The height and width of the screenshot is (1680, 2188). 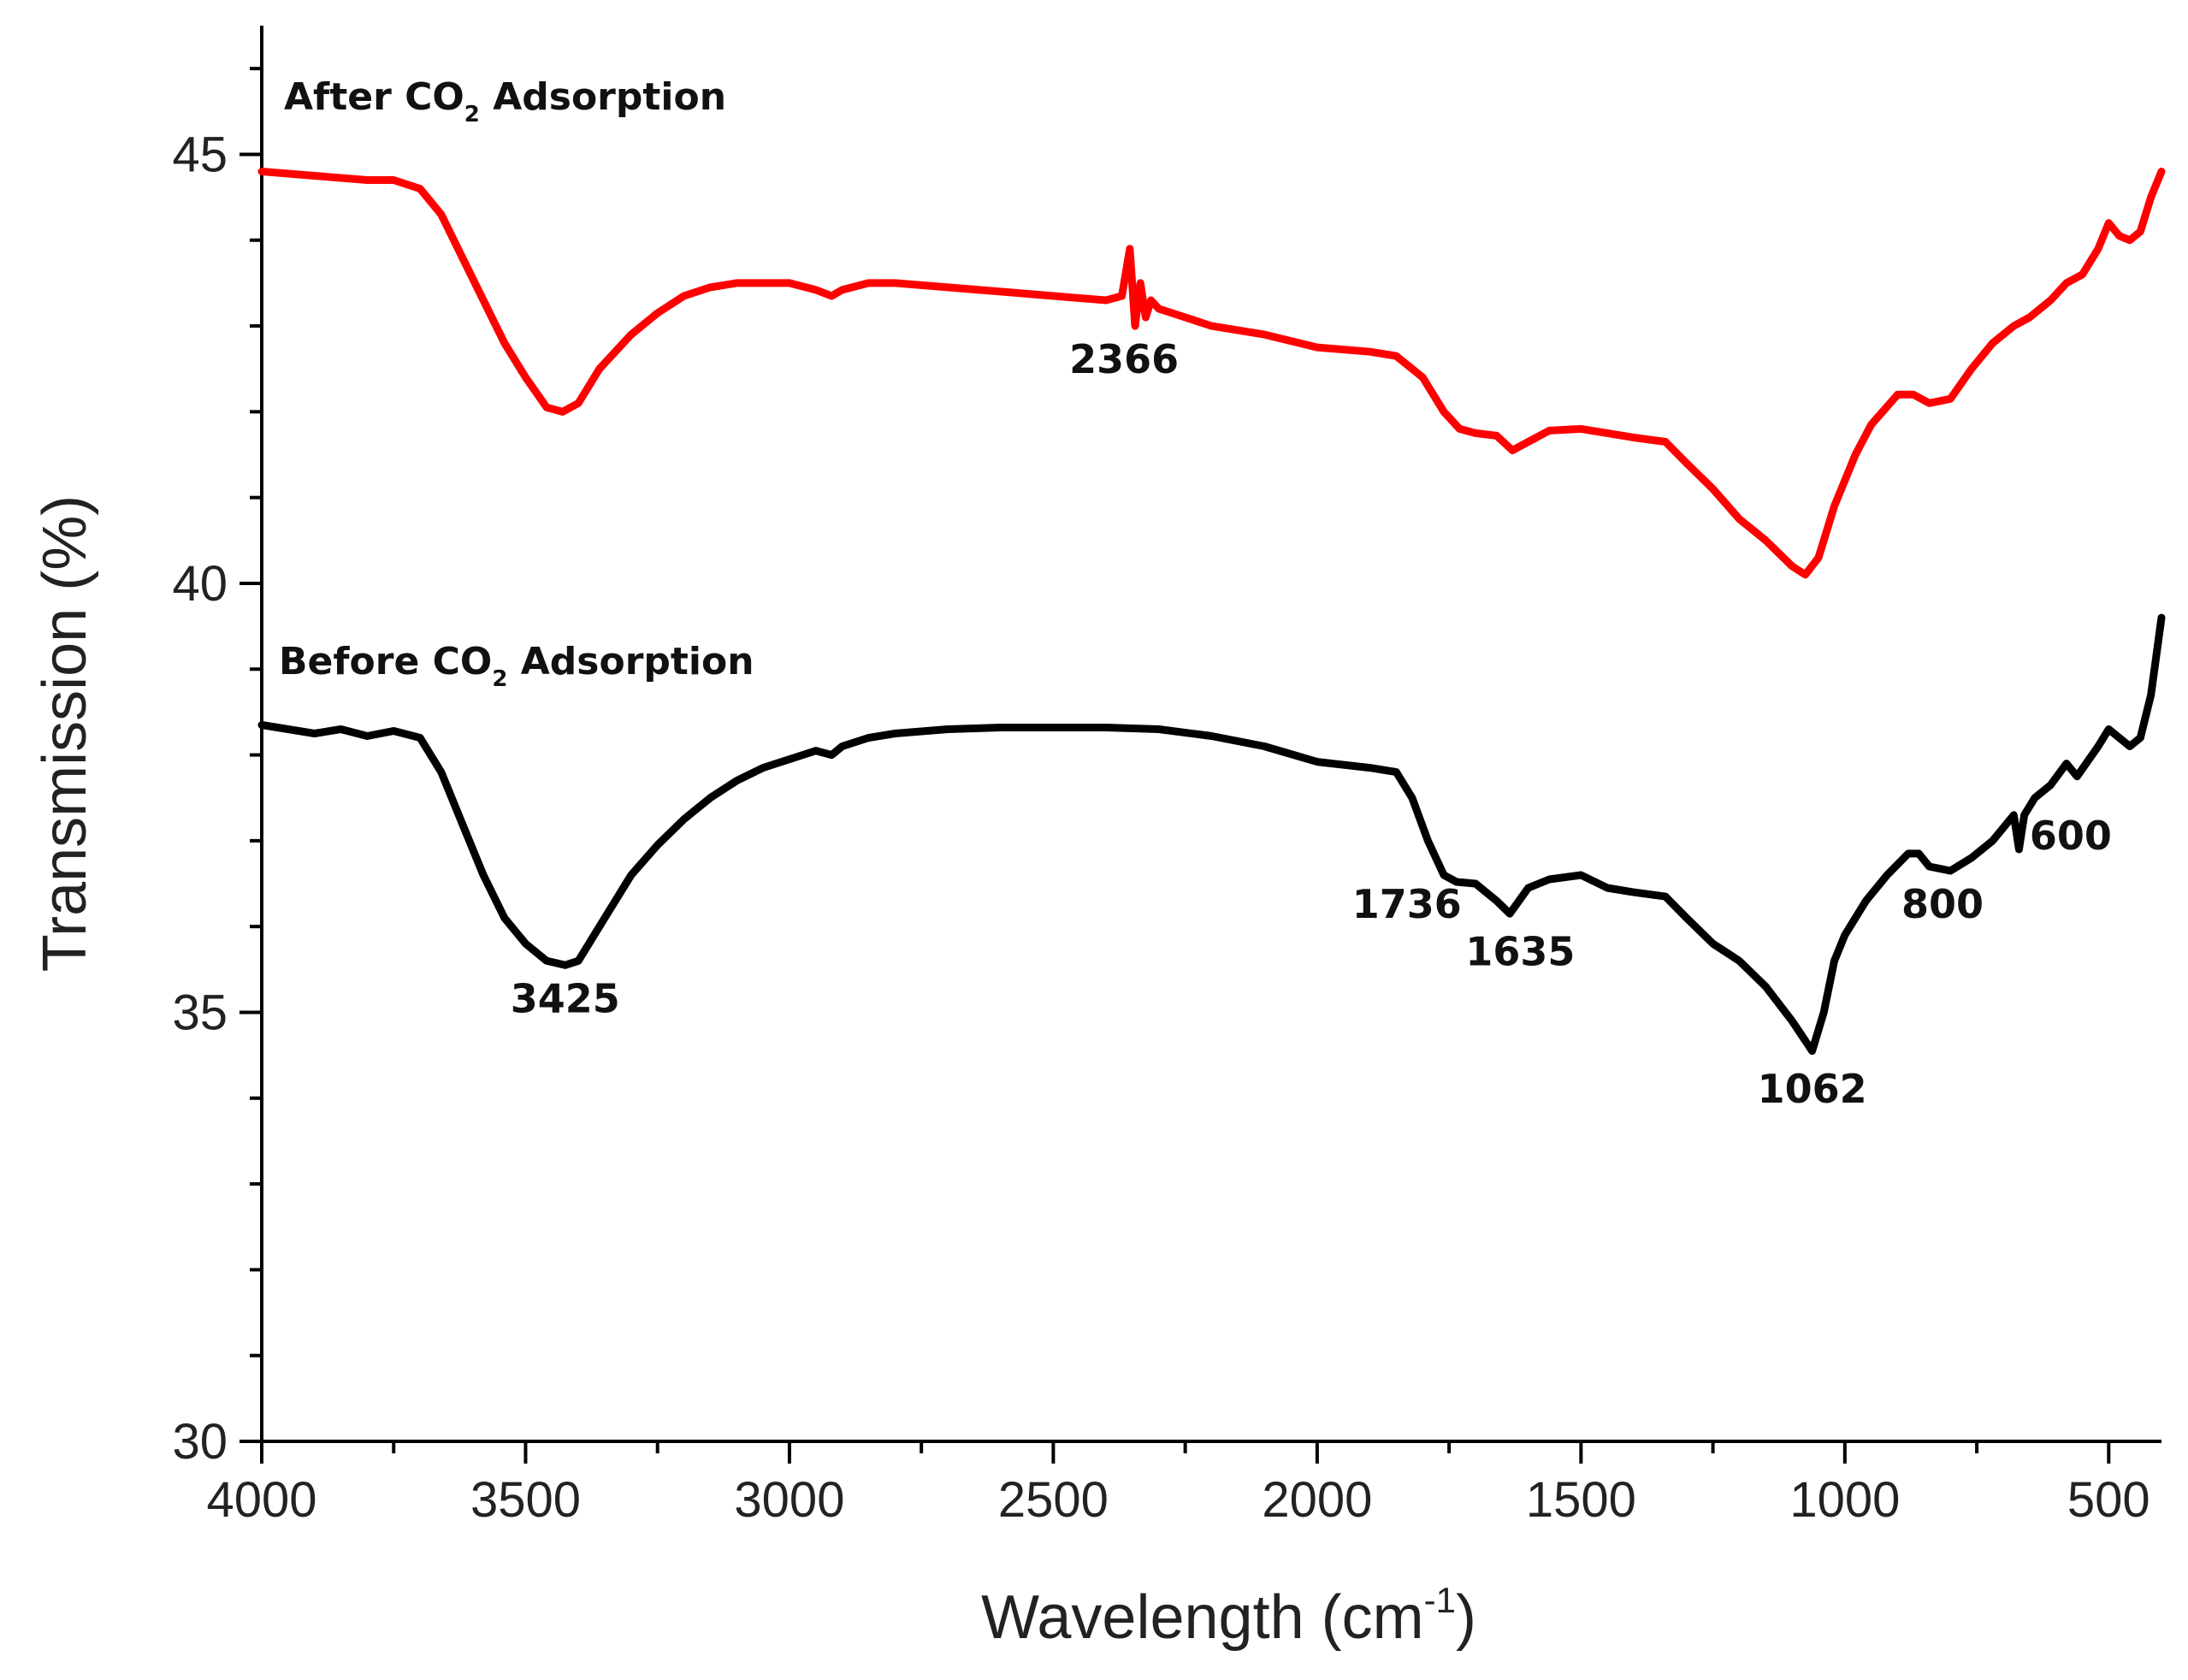 What do you see at coordinates (516, 666) in the screenshot?
I see `series-label-before: Before CO2 Adsorption` at bounding box center [516, 666].